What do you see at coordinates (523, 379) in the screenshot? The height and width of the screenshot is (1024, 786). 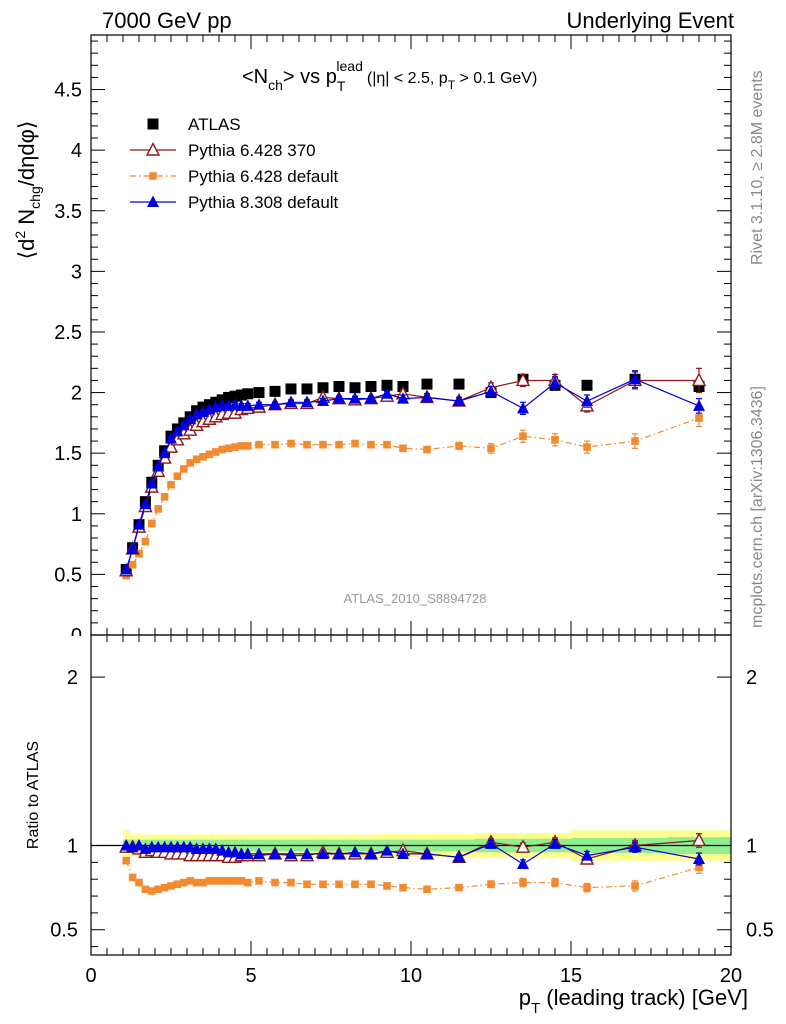 I see `point-p370` at bounding box center [523, 379].